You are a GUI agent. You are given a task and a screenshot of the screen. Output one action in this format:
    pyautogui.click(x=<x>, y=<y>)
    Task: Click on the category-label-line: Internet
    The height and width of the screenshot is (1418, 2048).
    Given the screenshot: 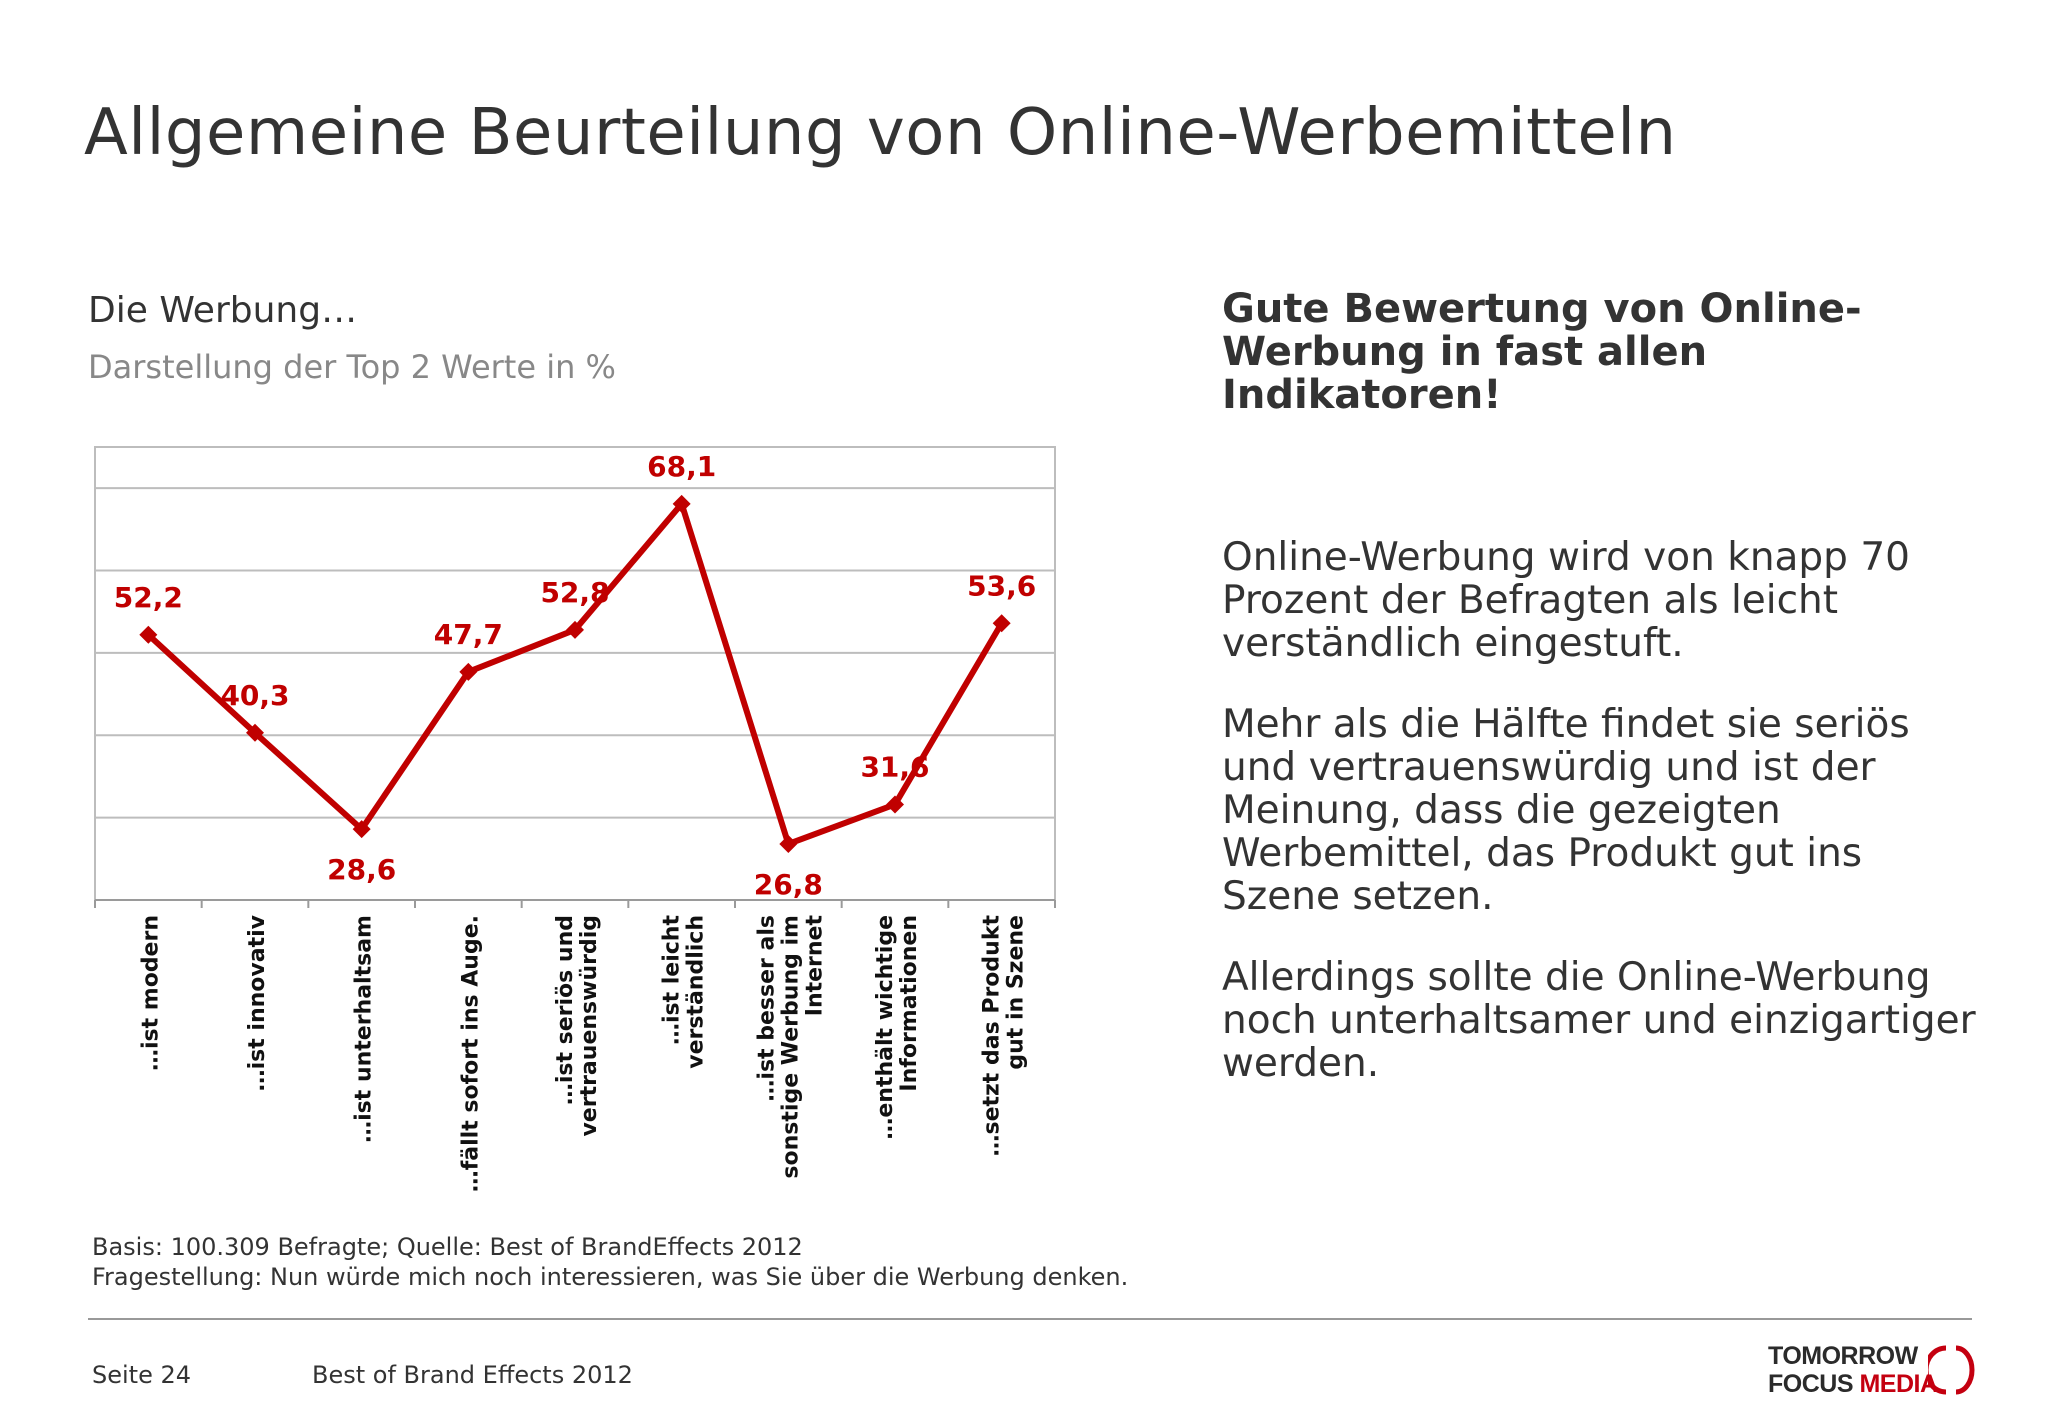 What is the action you would take?
    pyautogui.click(x=814, y=966)
    